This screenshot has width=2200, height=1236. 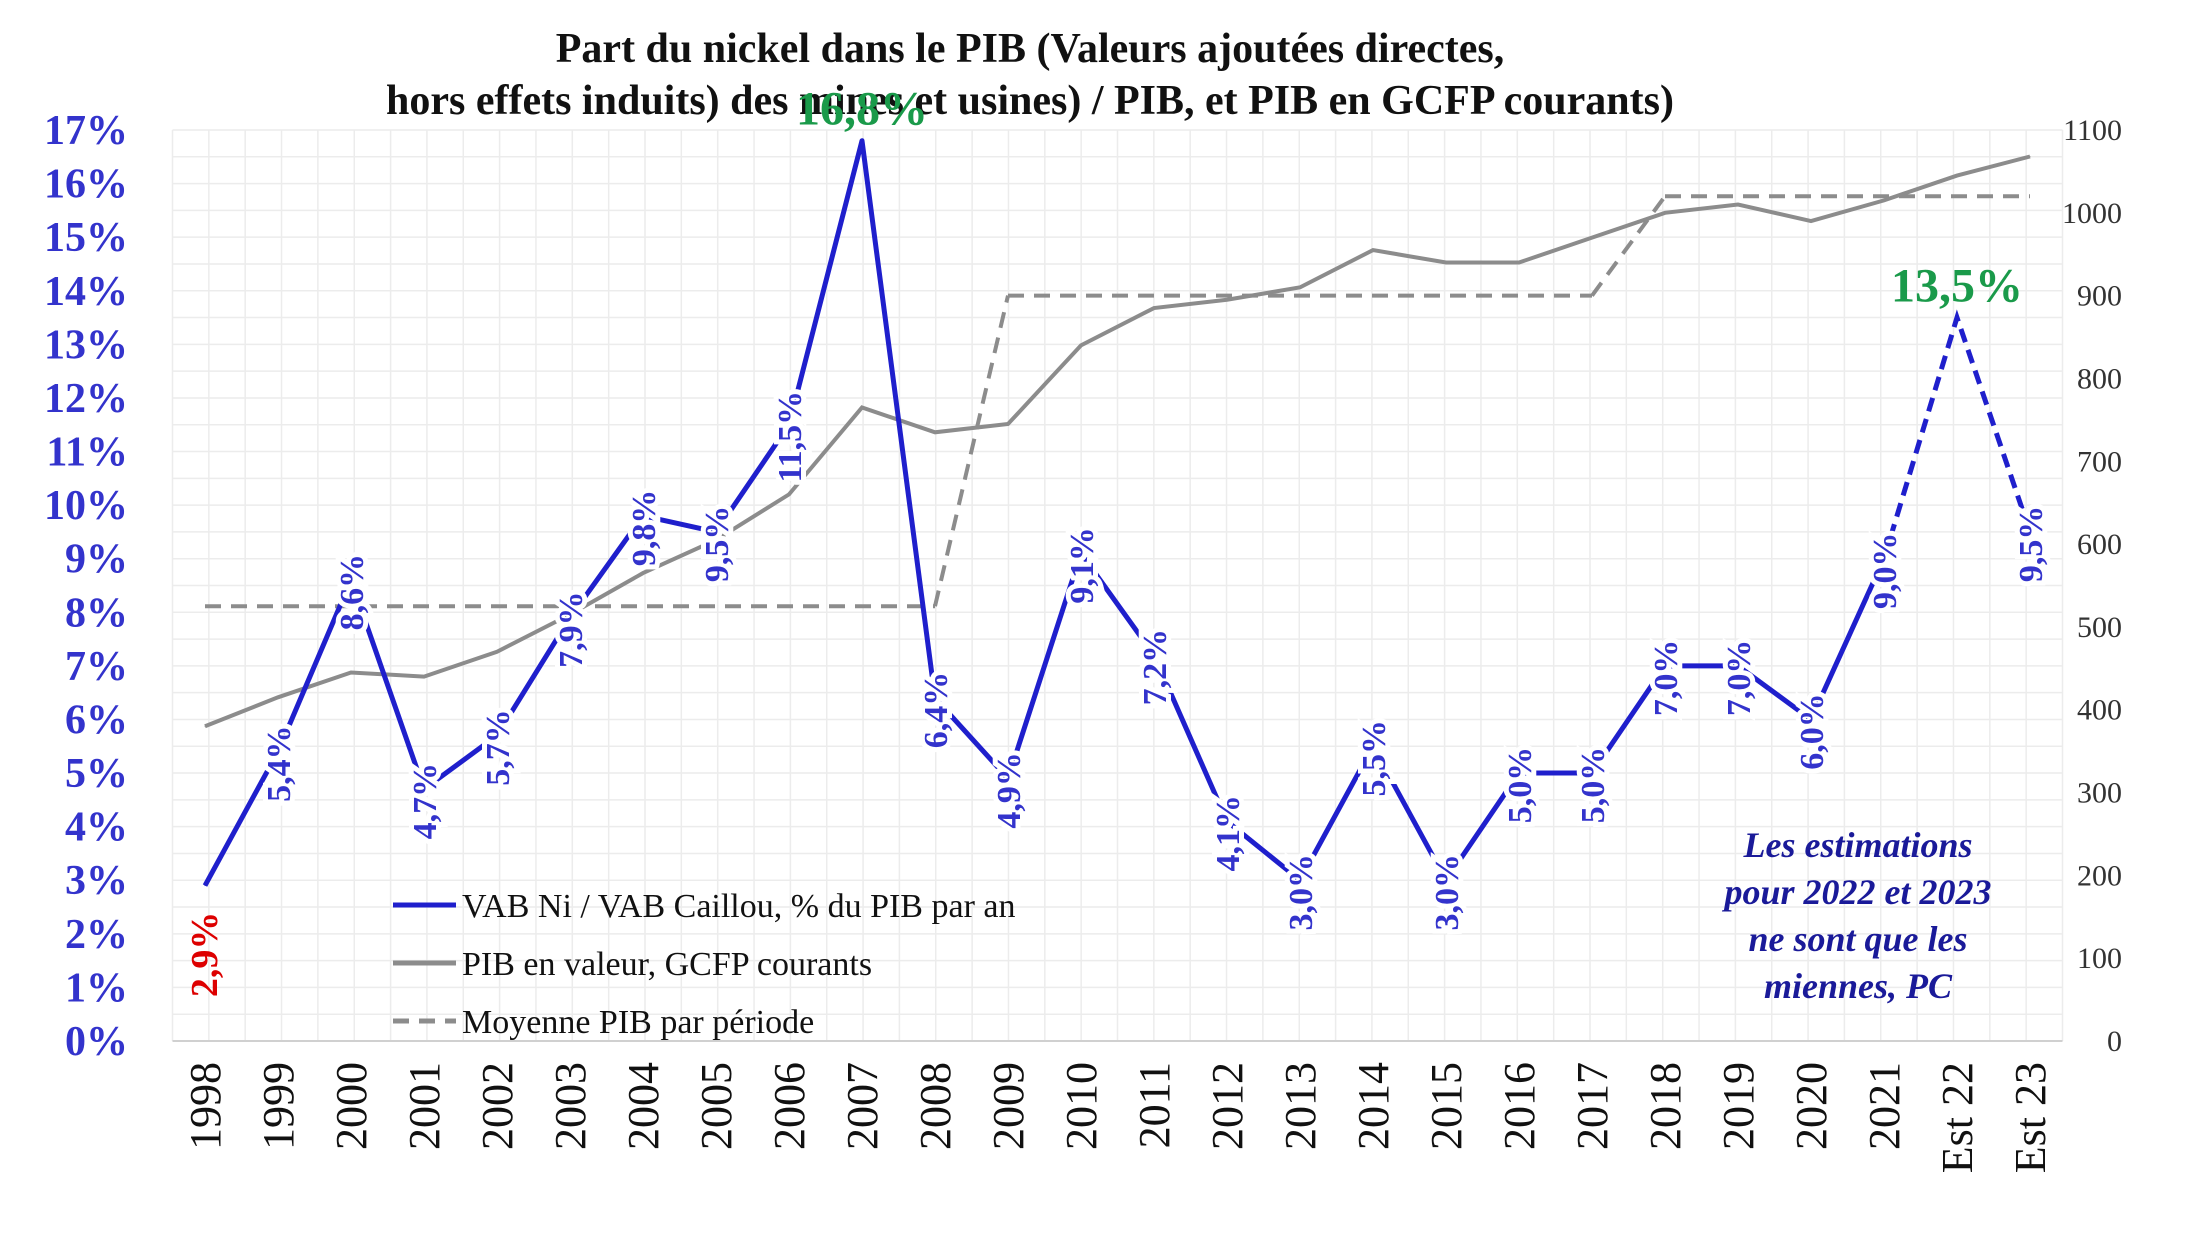 I want to click on data-label-low: 2,9%, so click(x=205, y=955).